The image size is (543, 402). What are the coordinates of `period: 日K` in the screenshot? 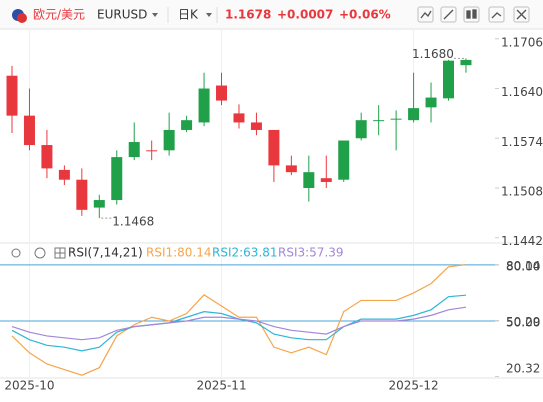 It's located at (188, 15).